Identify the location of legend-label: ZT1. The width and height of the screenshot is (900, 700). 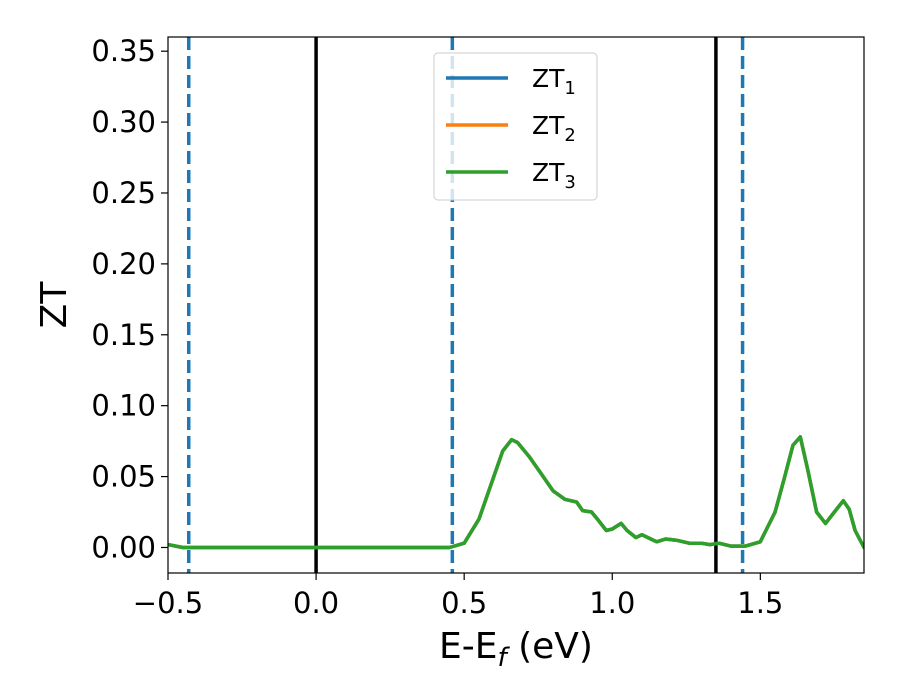
(554, 81).